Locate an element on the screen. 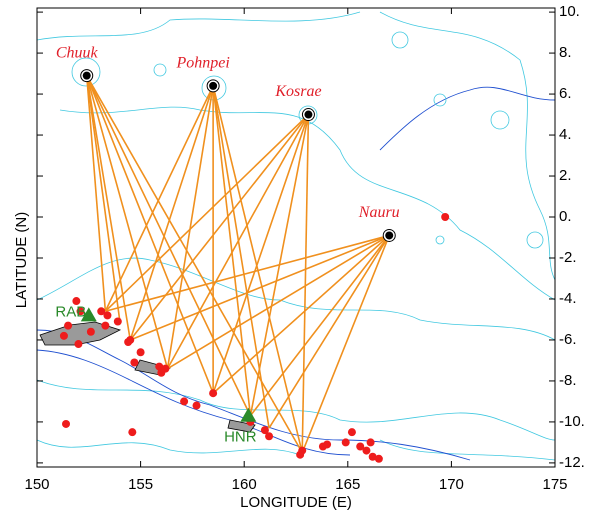 This screenshot has height=519, width=615. y-tick-label: 0. is located at coordinates (565, 216).